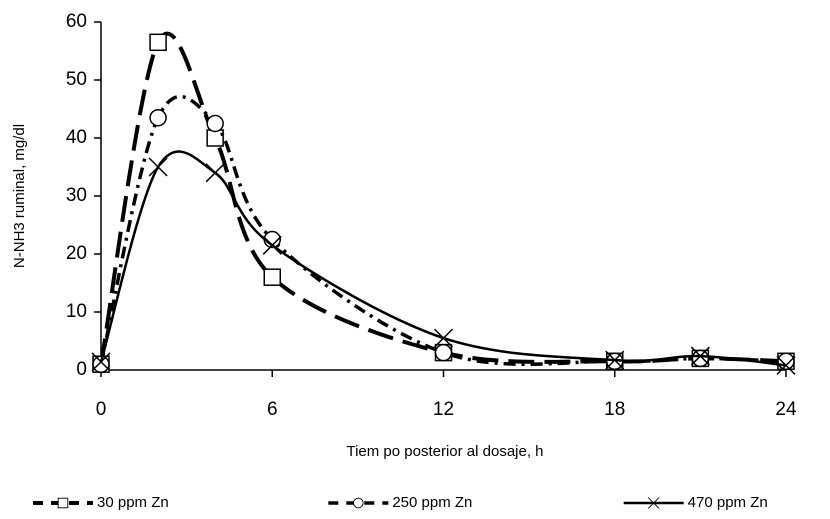 The image size is (830, 519). Describe the element at coordinates (19, 196) in the screenshot. I see `y-axis-label: N-NH3 ruminal, mg/dl` at that location.